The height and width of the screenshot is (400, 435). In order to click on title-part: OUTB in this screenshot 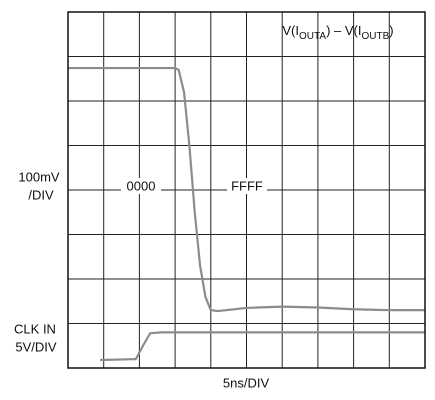, I will do `click(375, 36)`.